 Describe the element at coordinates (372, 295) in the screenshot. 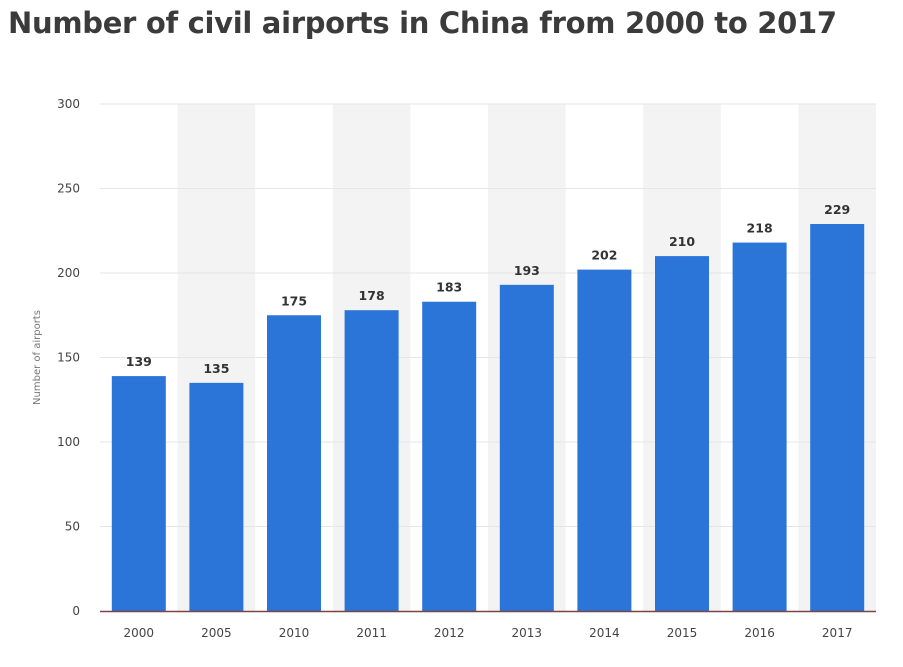

I see `data-label-2011: 178` at that location.